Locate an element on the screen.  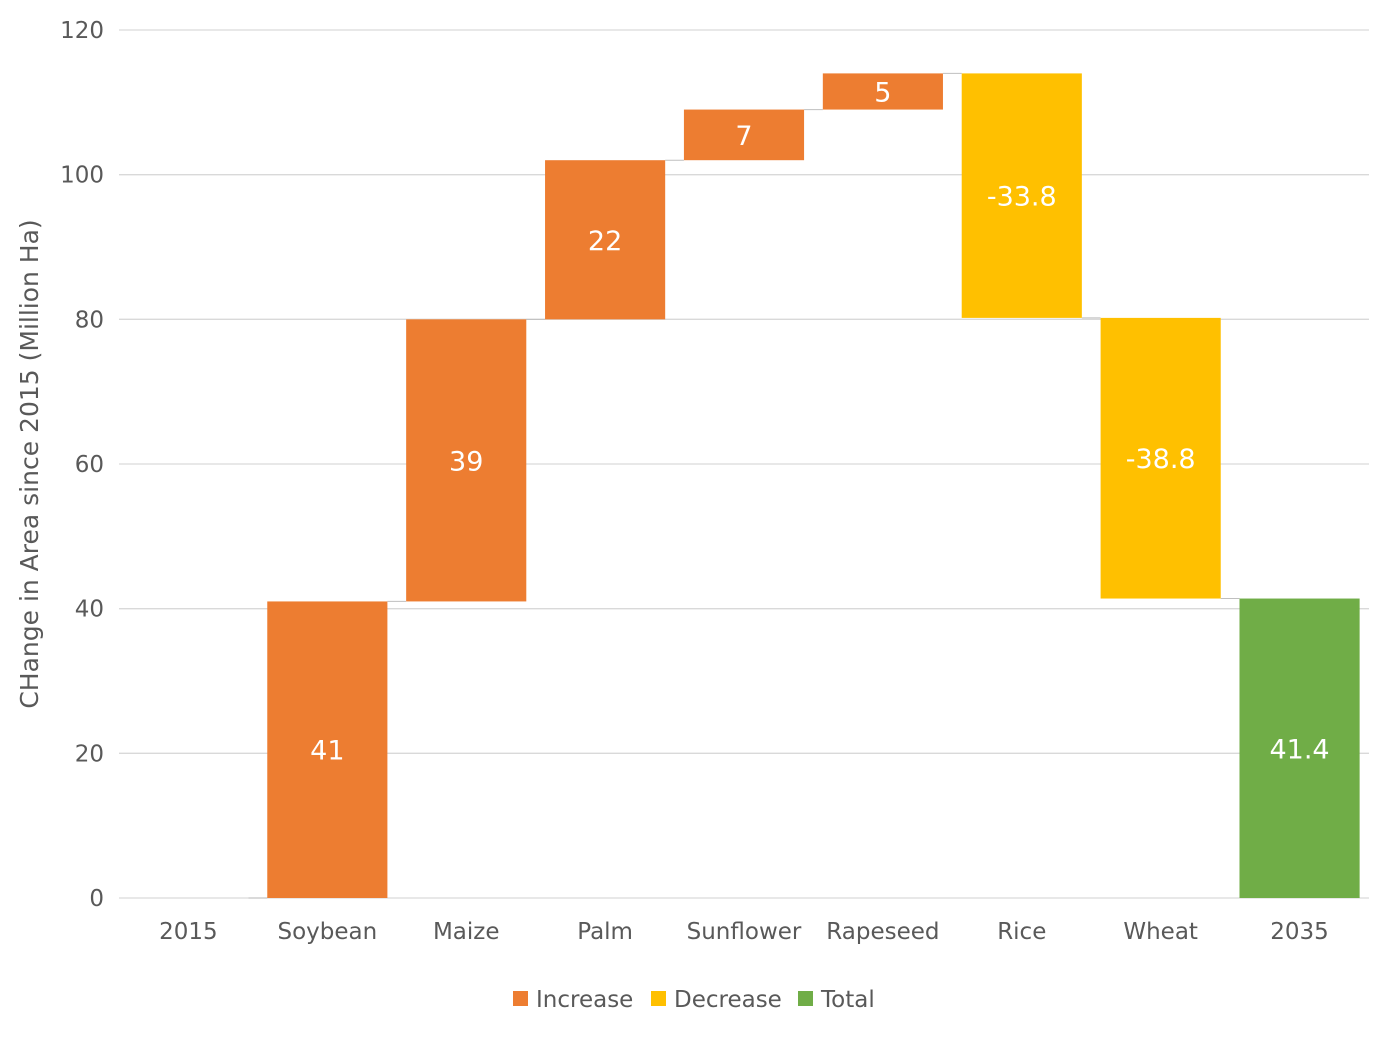
bar-wheat is located at coordinates (1160, 458).